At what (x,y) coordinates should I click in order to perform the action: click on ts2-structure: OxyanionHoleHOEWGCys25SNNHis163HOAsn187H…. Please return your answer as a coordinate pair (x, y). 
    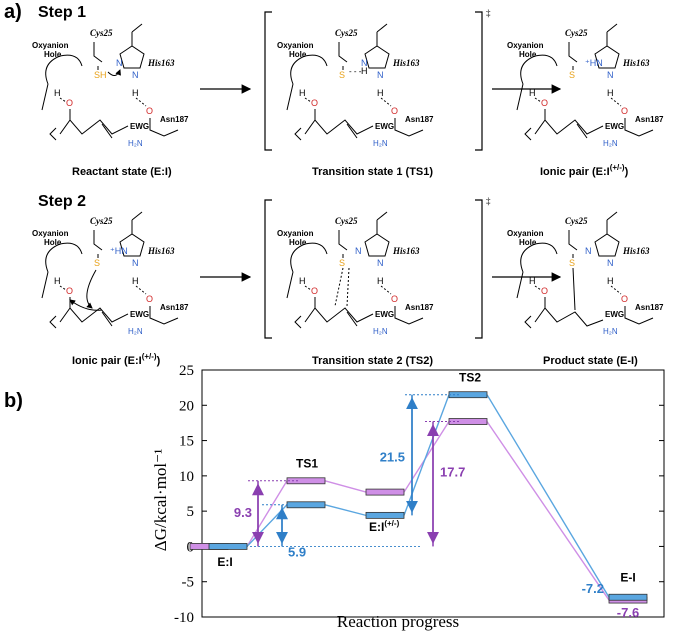
    Looking at the image, I should click on (355, 273).